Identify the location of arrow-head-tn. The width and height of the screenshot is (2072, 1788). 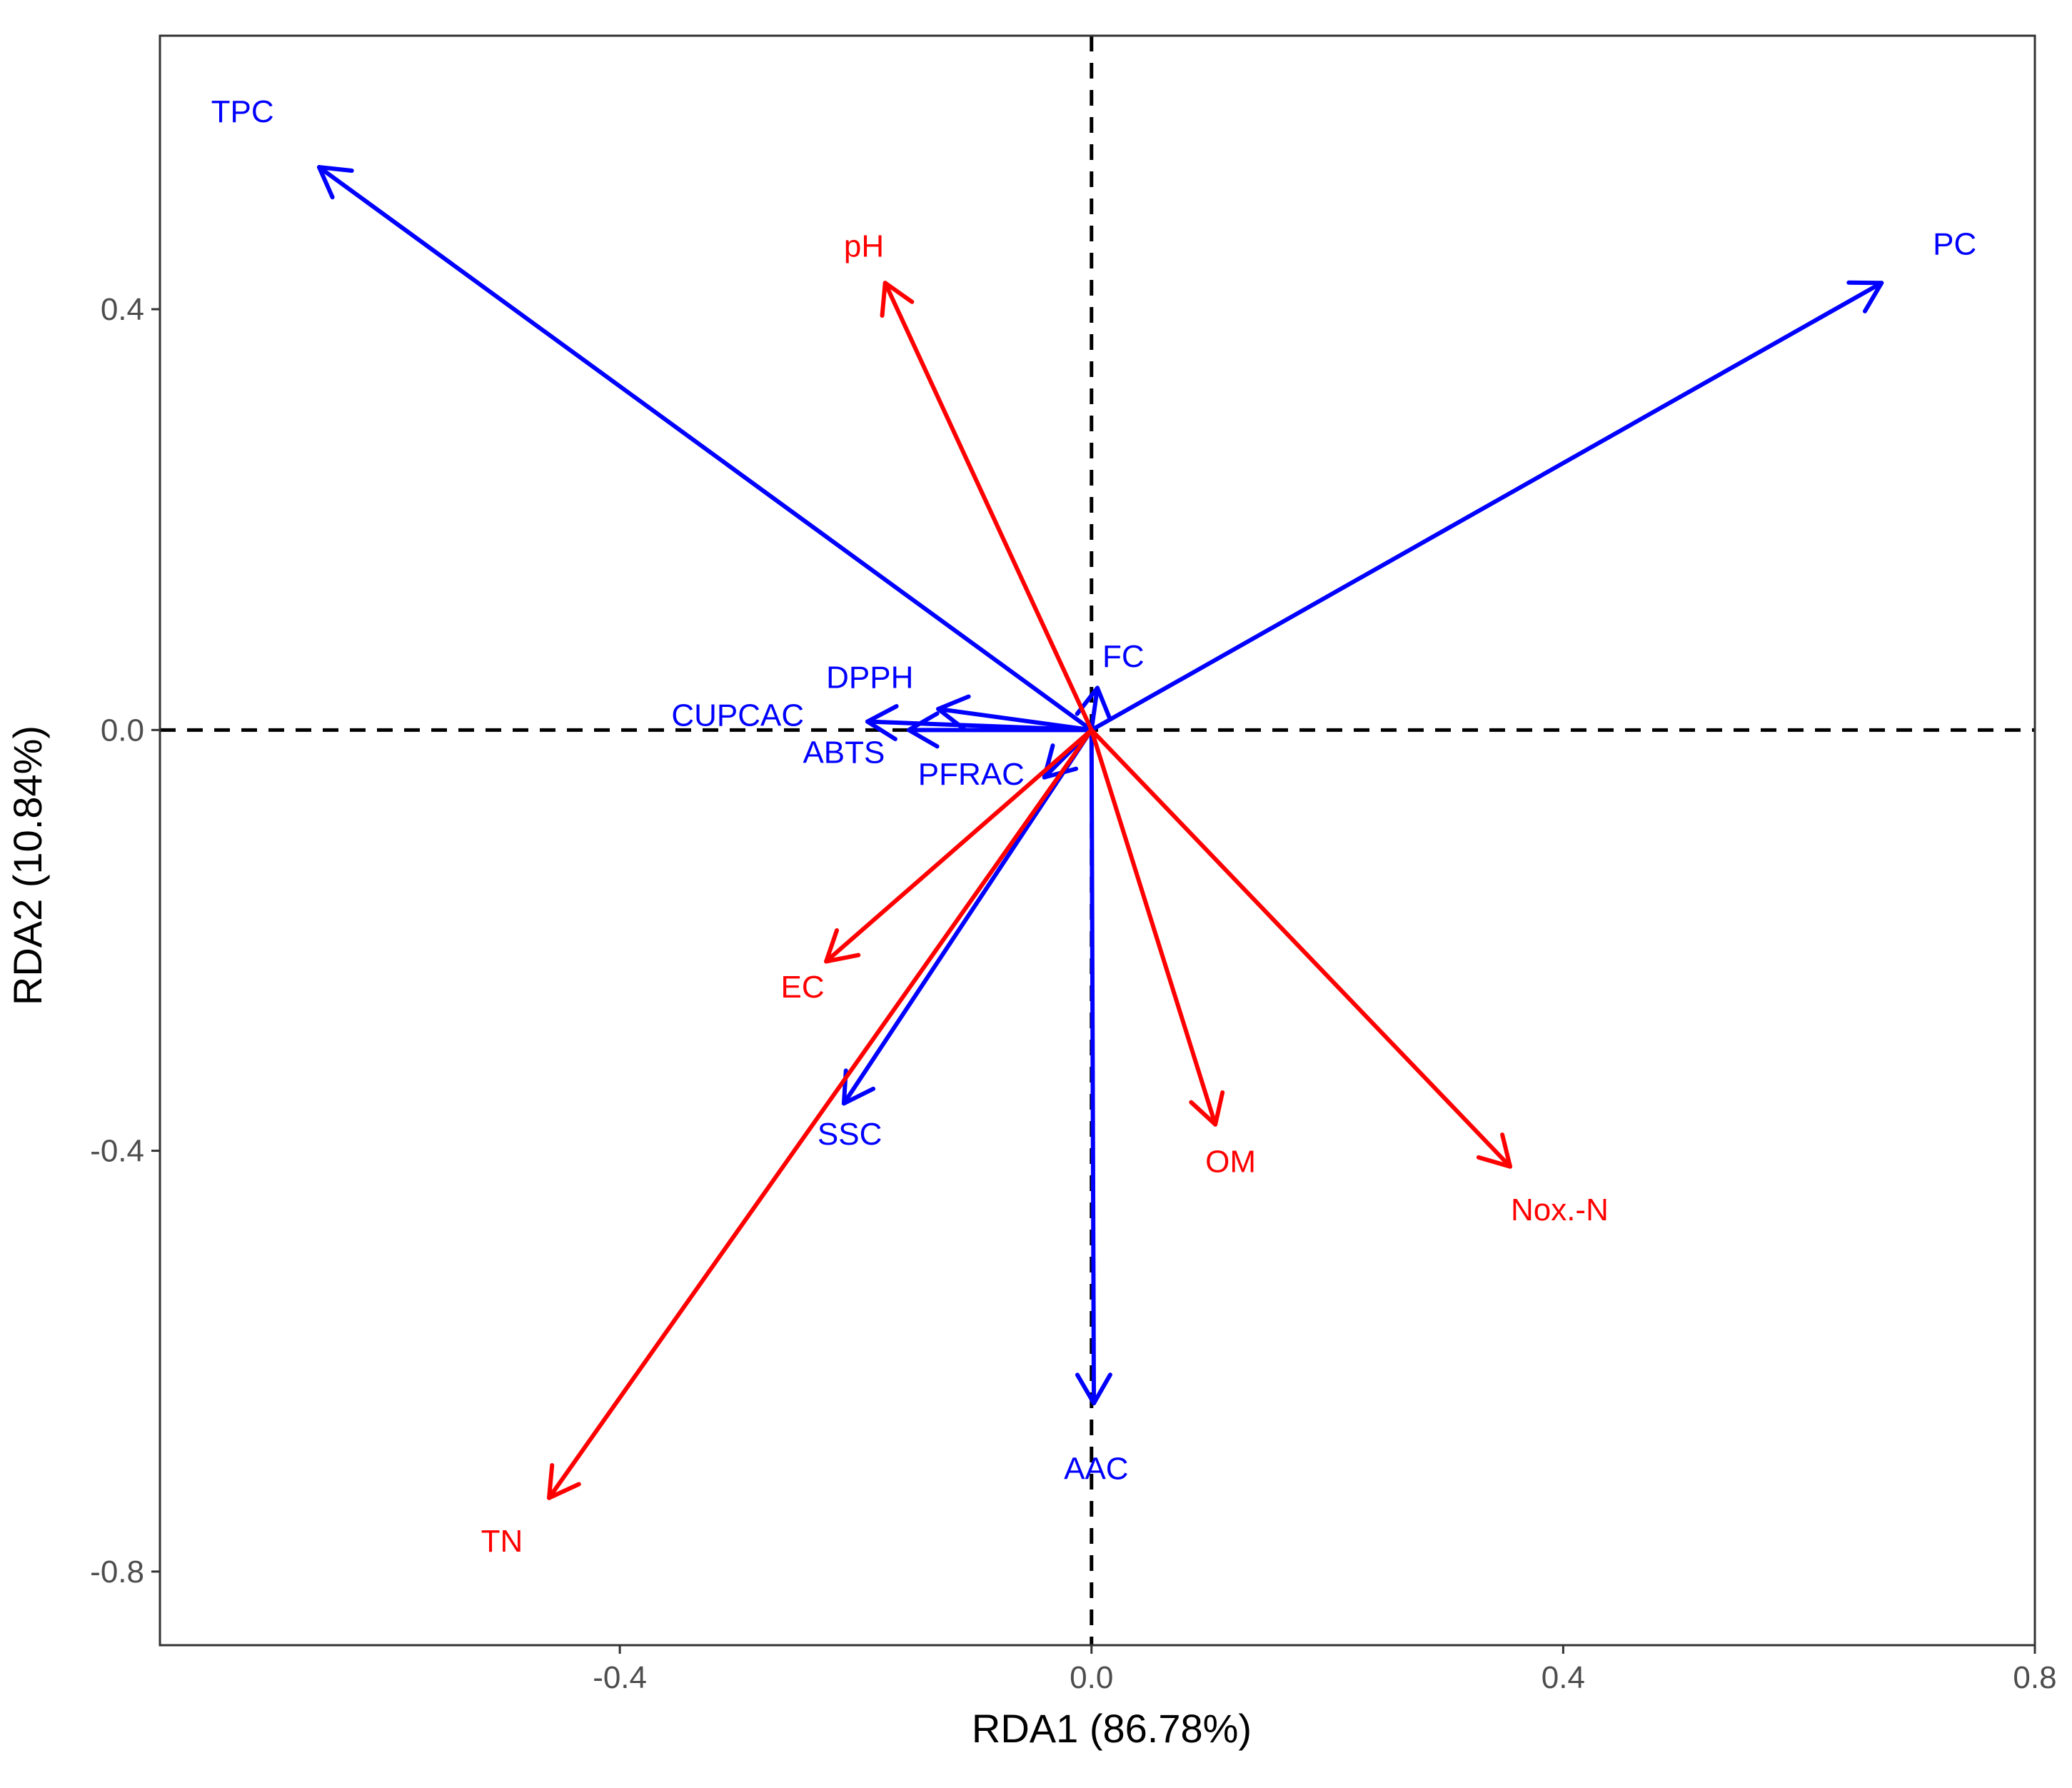
(564, 1481).